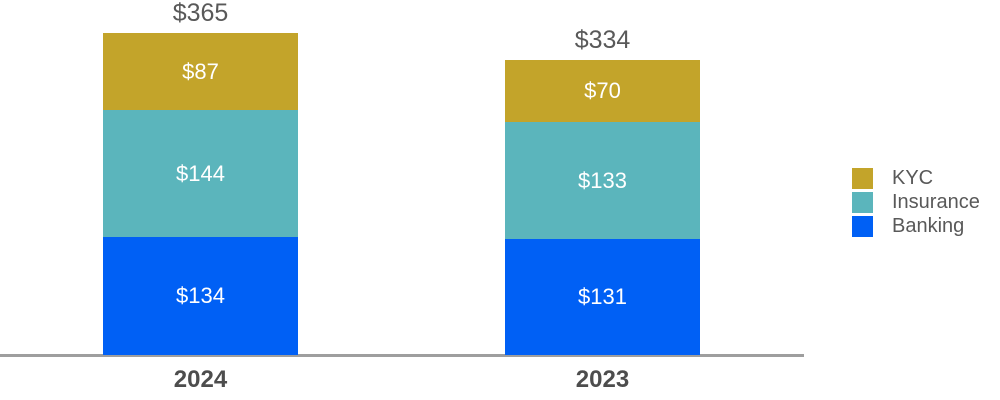  I want to click on legend-item-insurance: Insurance, so click(916, 202).